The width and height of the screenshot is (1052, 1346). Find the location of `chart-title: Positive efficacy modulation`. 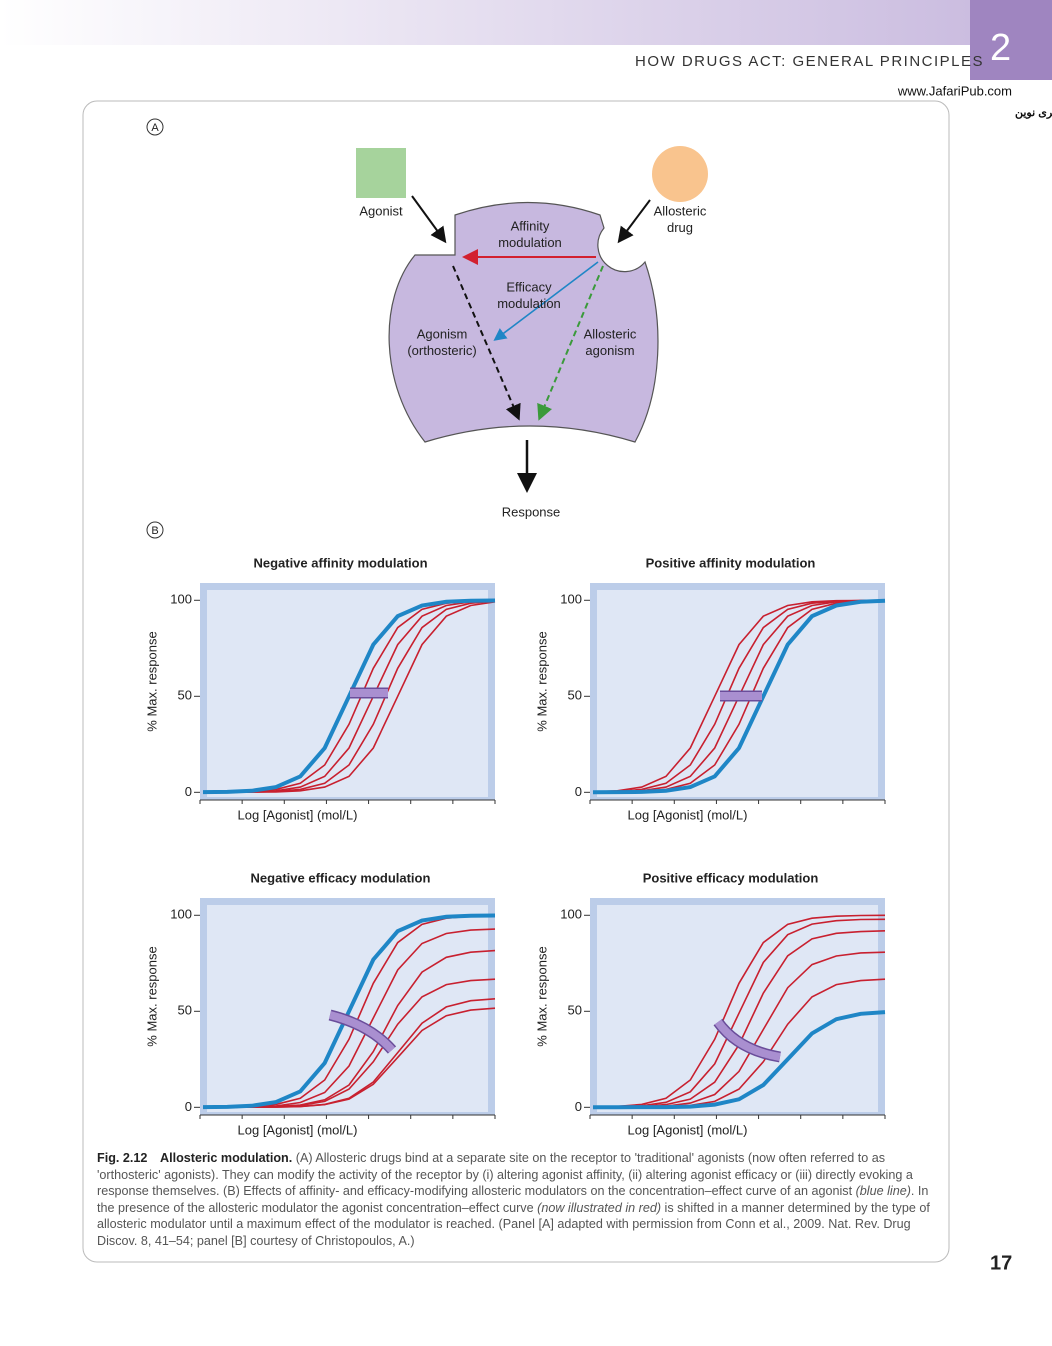

chart-title: Positive efficacy modulation is located at coordinates (731, 877).